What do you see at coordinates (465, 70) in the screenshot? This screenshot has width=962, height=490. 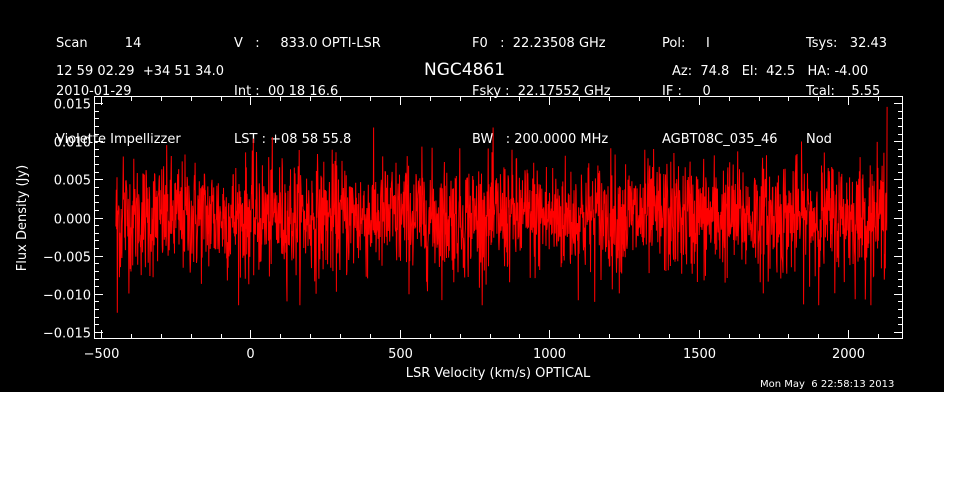 I see `source-name-title: NGC4861` at bounding box center [465, 70].